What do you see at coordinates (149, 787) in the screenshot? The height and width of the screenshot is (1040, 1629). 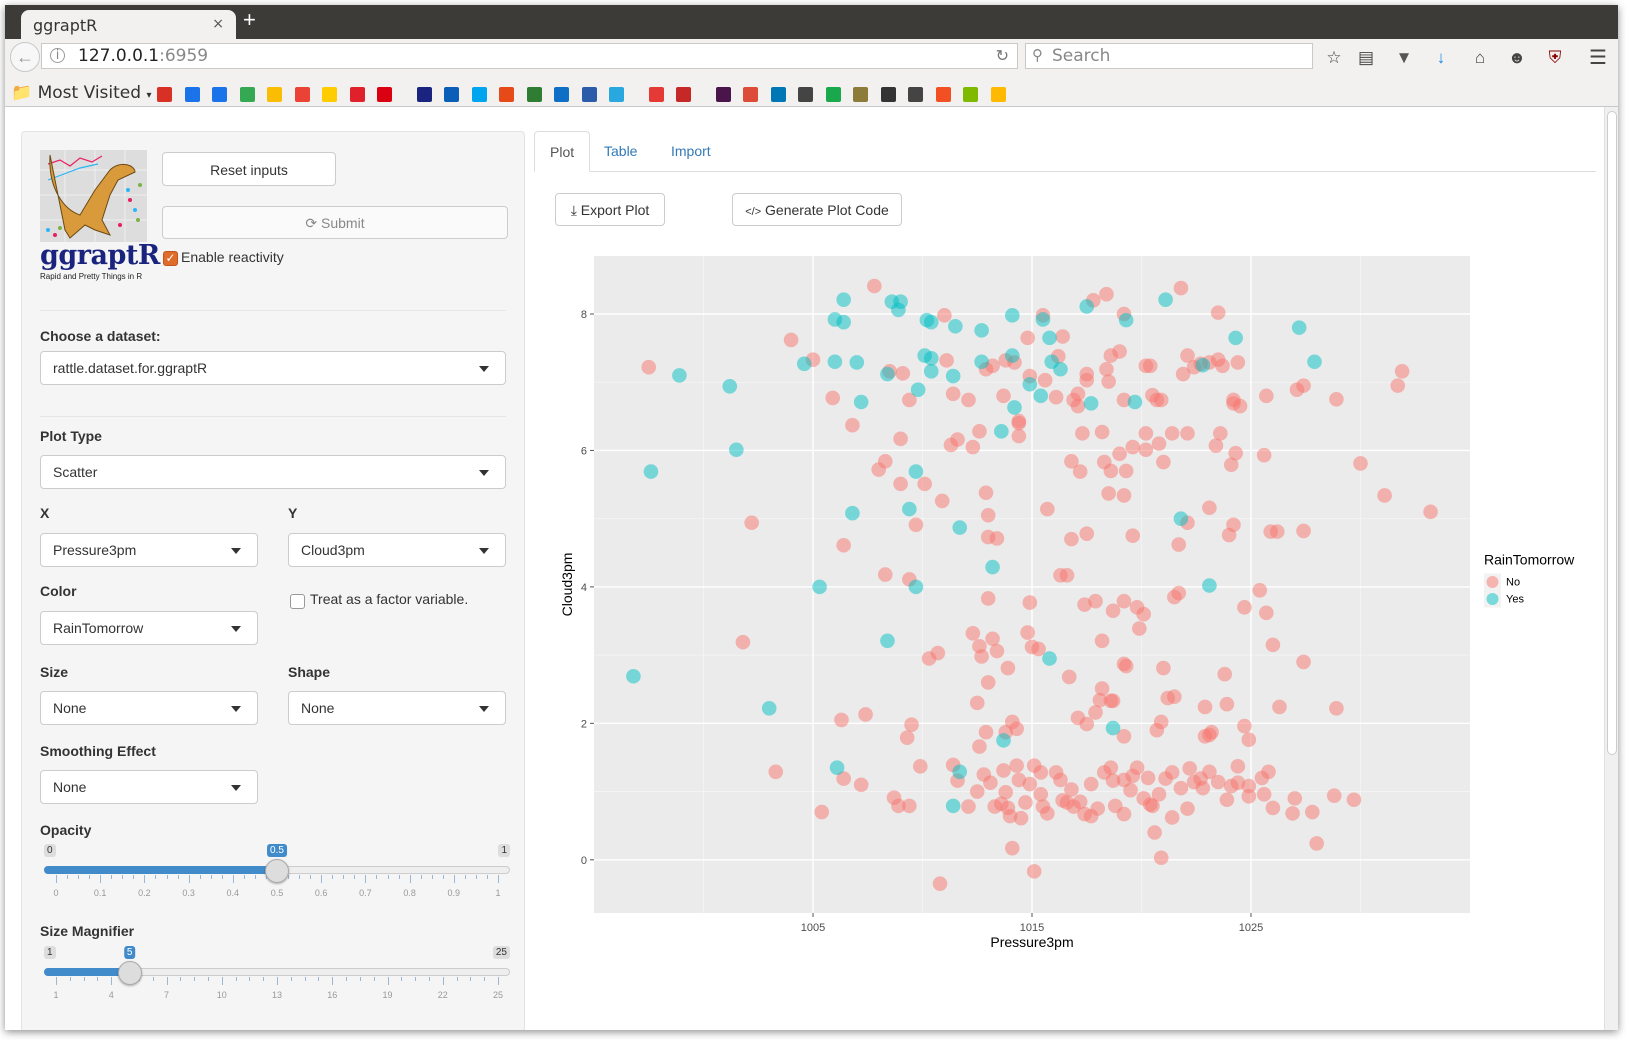 I see `smoothing-select: None` at bounding box center [149, 787].